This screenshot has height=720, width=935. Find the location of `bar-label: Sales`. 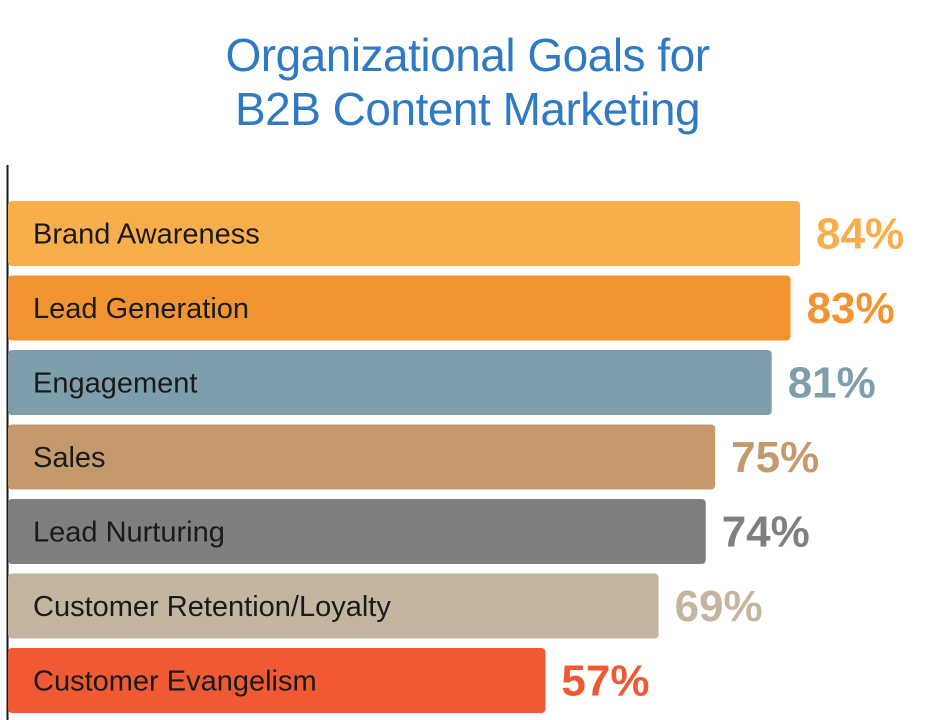

bar-label: Sales is located at coordinates (69, 458).